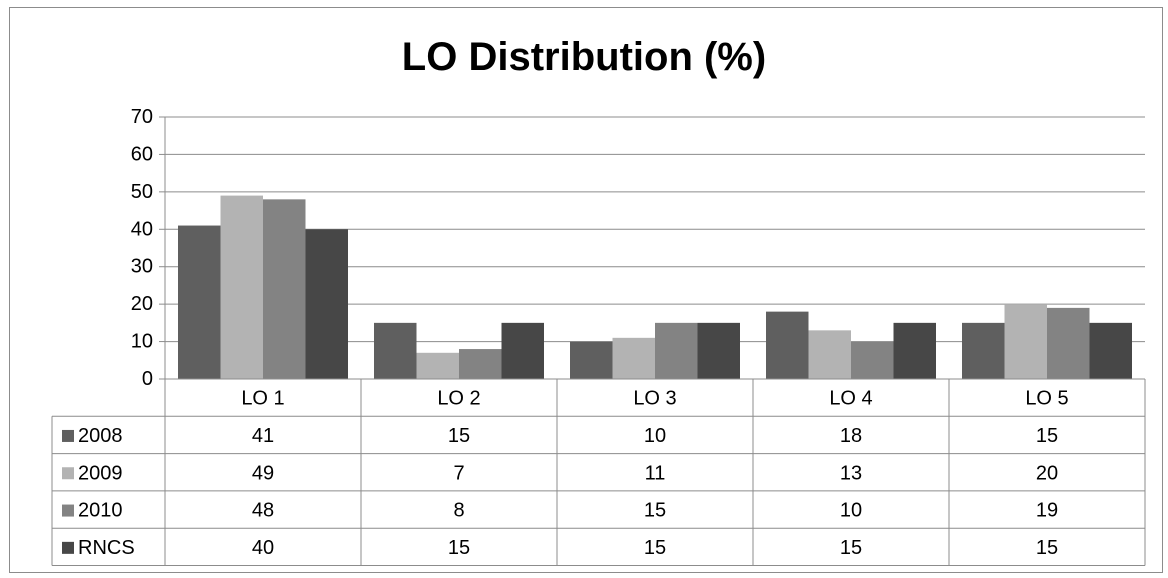 This screenshot has height=578, width=1168. What do you see at coordinates (142, 117) in the screenshot?
I see `y-tick-label: 70` at bounding box center [142, 117].